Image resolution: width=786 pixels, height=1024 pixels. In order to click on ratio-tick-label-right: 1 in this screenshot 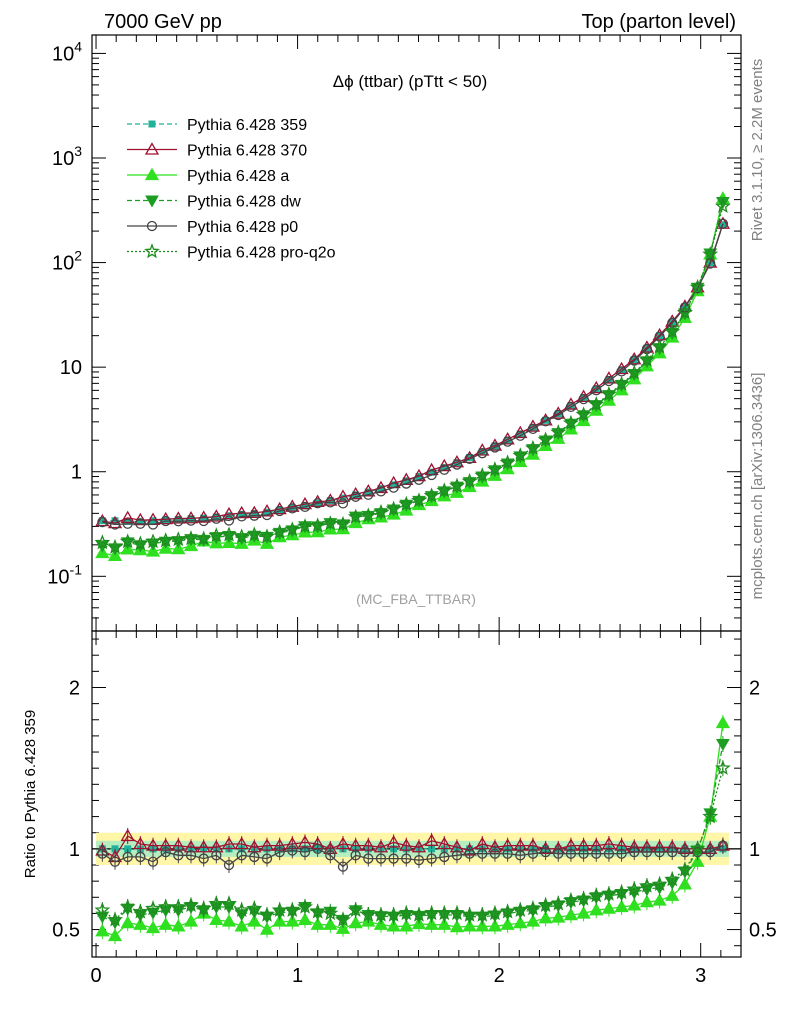, I will do `click(754, 850)`.